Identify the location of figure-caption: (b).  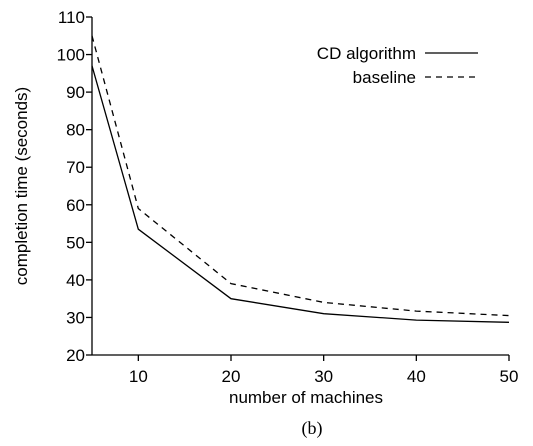
(312, 428).